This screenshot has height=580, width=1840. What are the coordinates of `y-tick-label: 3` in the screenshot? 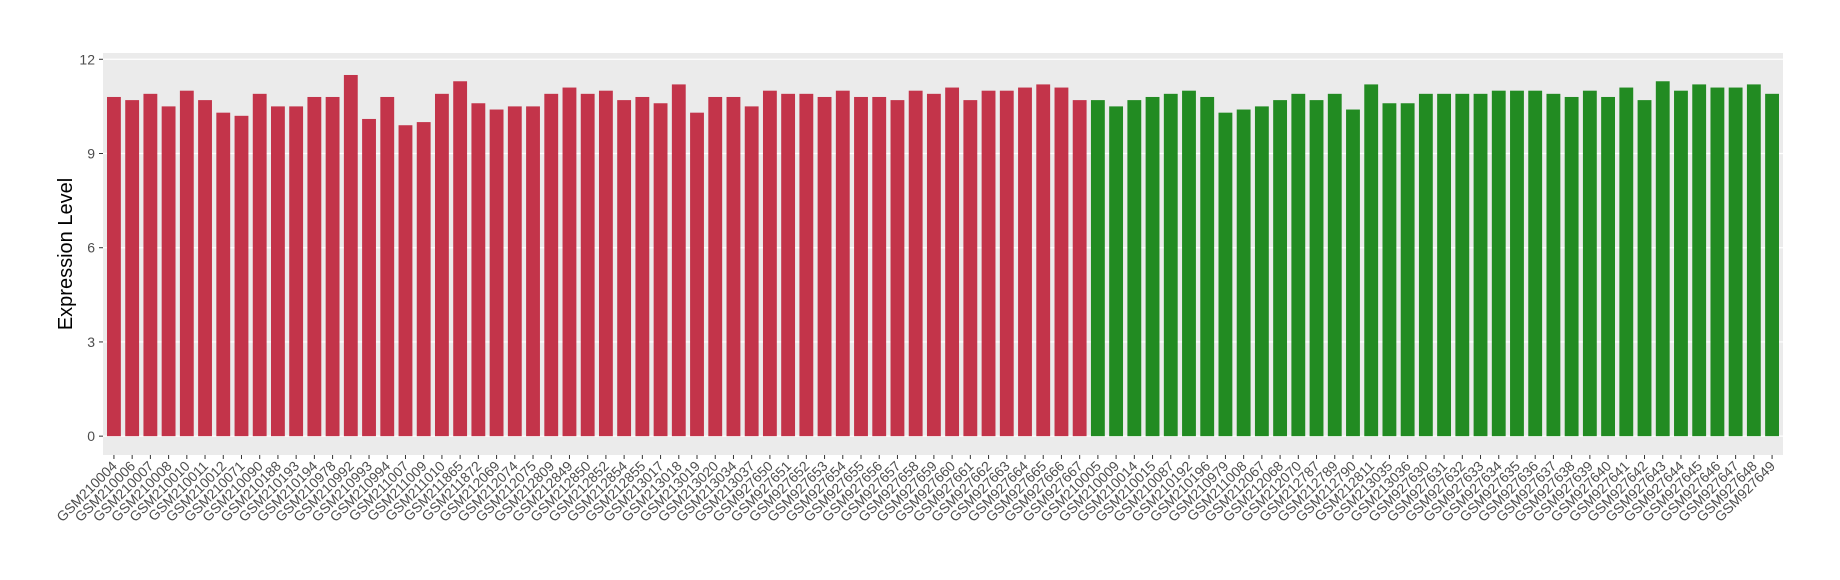 It's located at (91, 342).